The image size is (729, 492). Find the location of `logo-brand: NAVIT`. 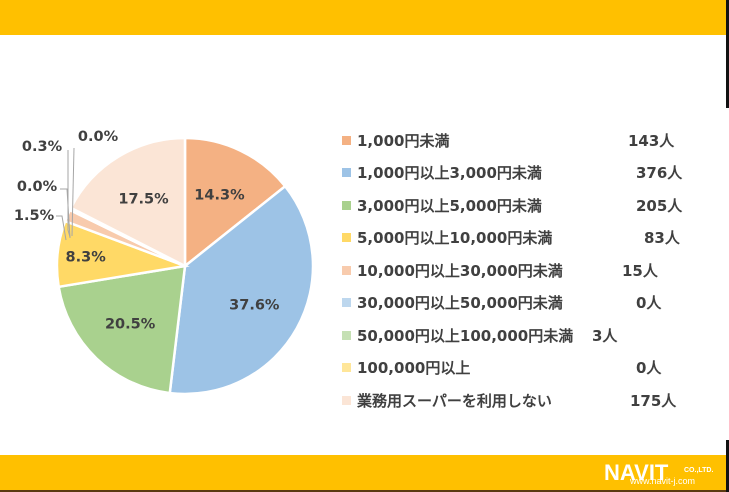

logo-brand: NAVIT is located at coordinates (636, 472).